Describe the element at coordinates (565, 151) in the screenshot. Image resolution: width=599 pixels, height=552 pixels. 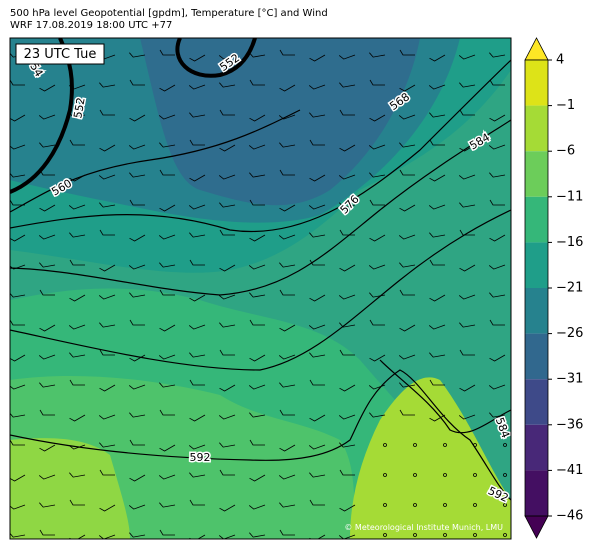
I see `colorbar-tick-label: −6` at that location.